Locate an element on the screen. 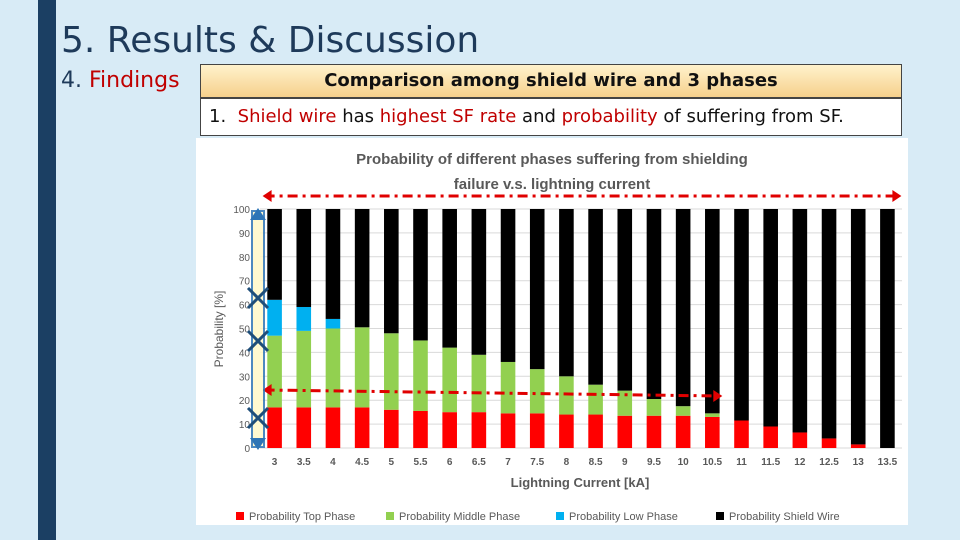 This screenshot has height=540, width=960. chart-title-line-2: failure v.s. lightning current is located at coordinates (552, 184).